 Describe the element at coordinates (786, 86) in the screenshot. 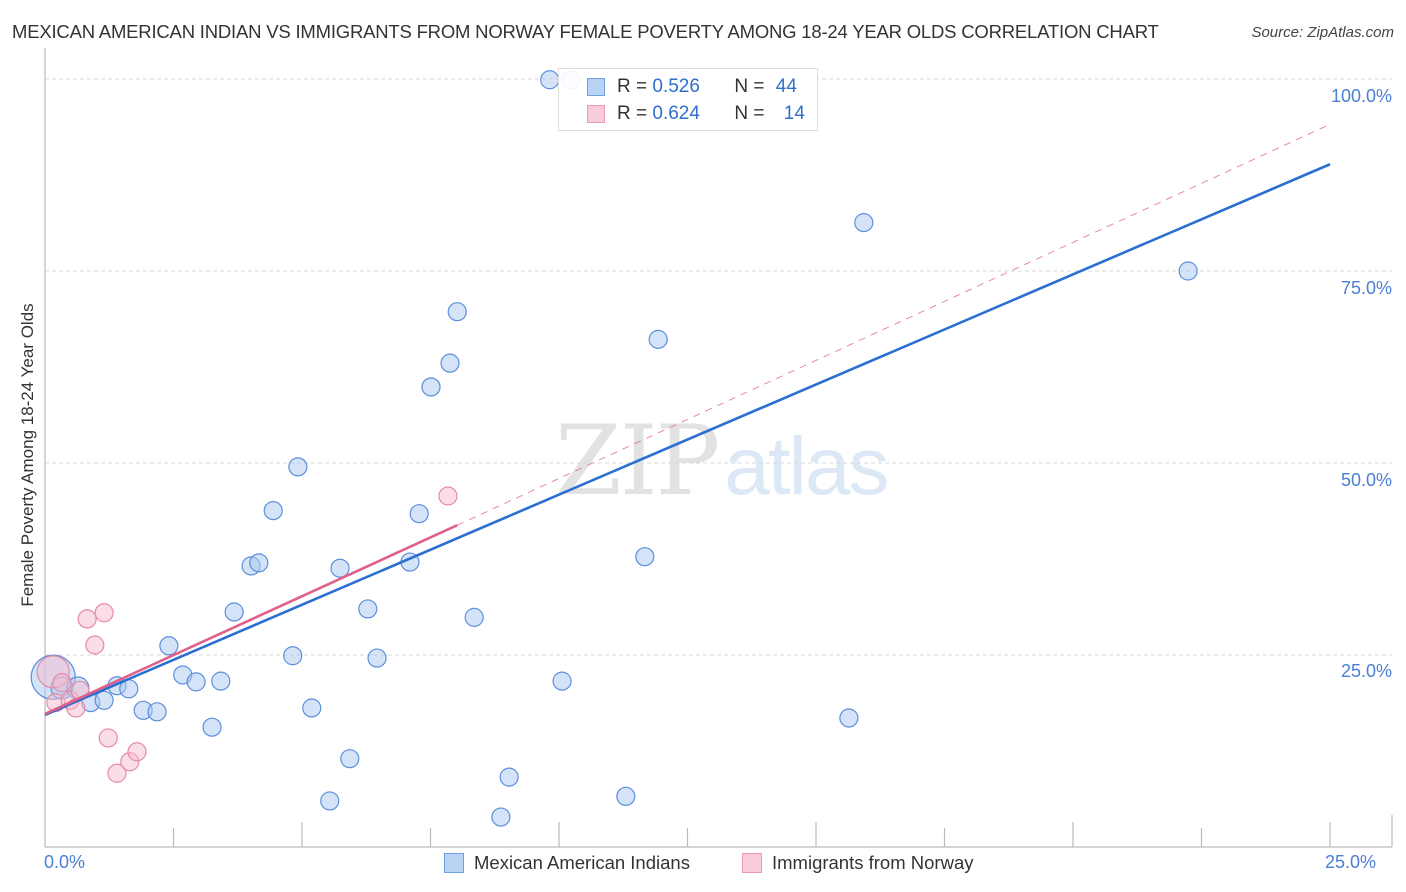

I see `n-value: 44` at that location.